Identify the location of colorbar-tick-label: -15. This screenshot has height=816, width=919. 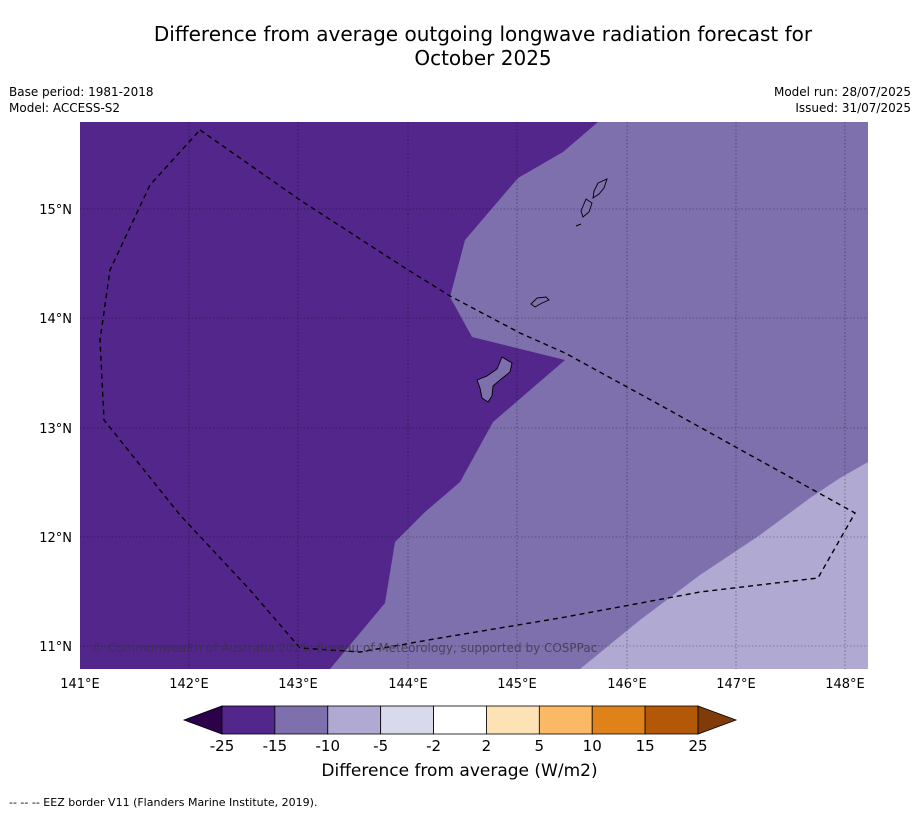
(275, 746).